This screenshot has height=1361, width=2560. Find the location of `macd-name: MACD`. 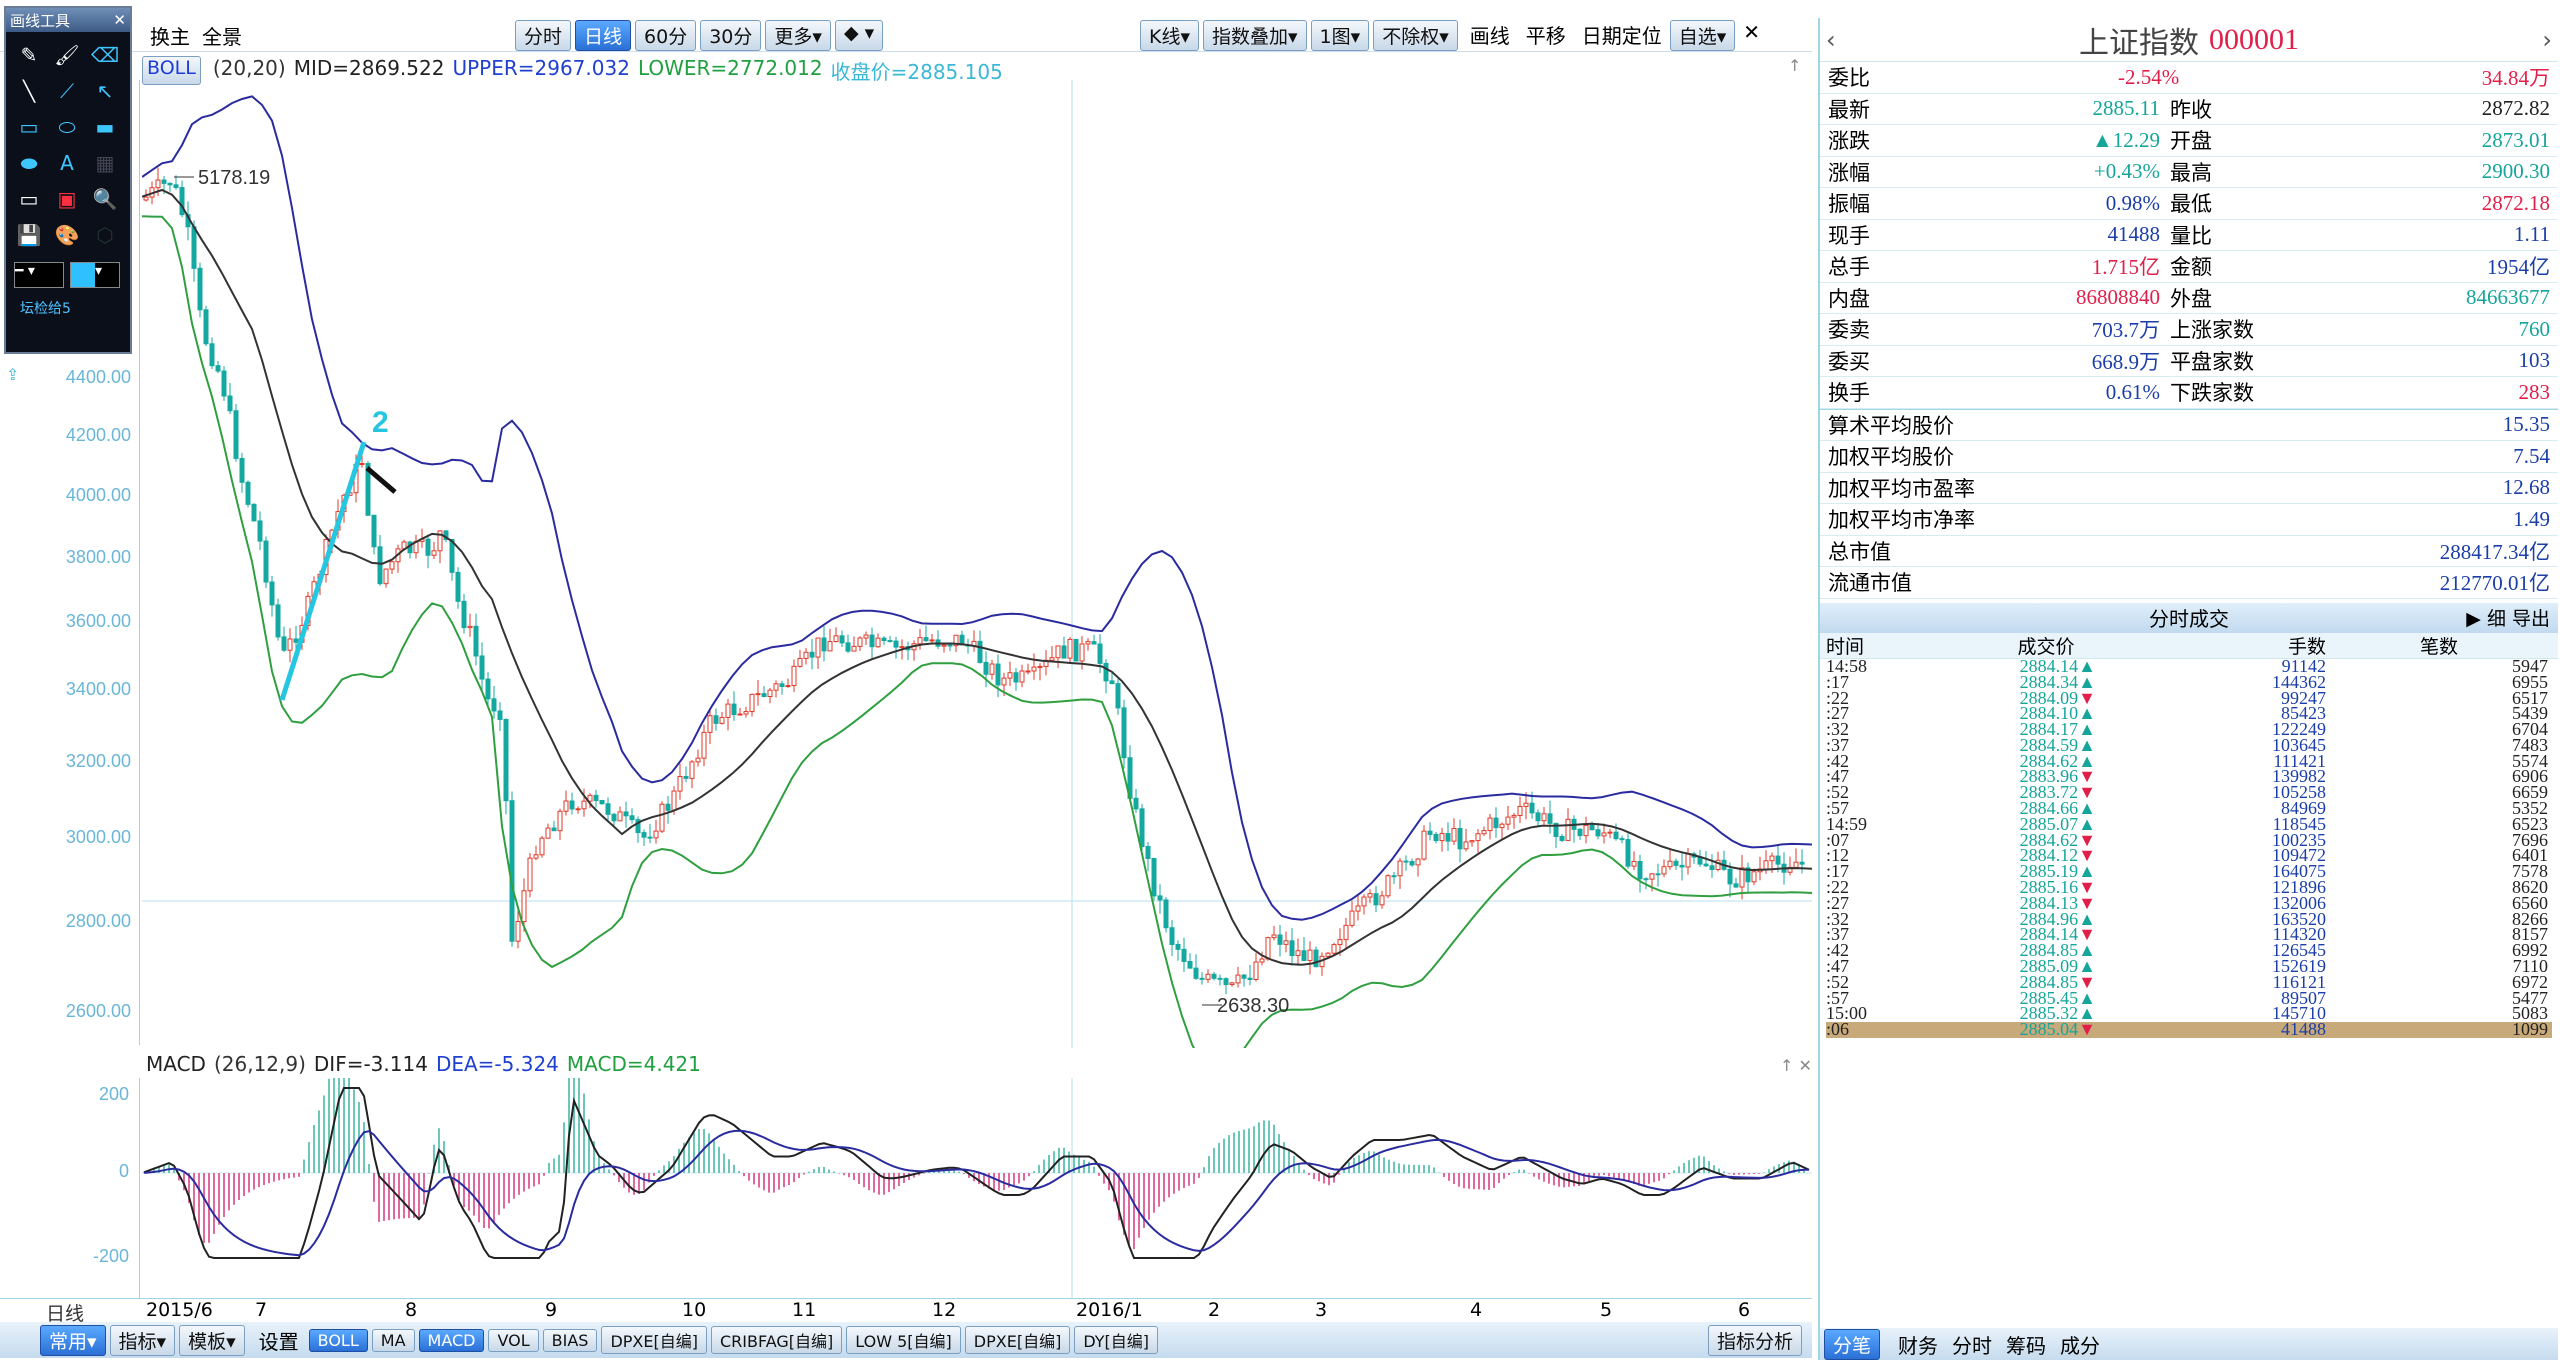

macd-name: MACD is located at coordinates (176, 1064).